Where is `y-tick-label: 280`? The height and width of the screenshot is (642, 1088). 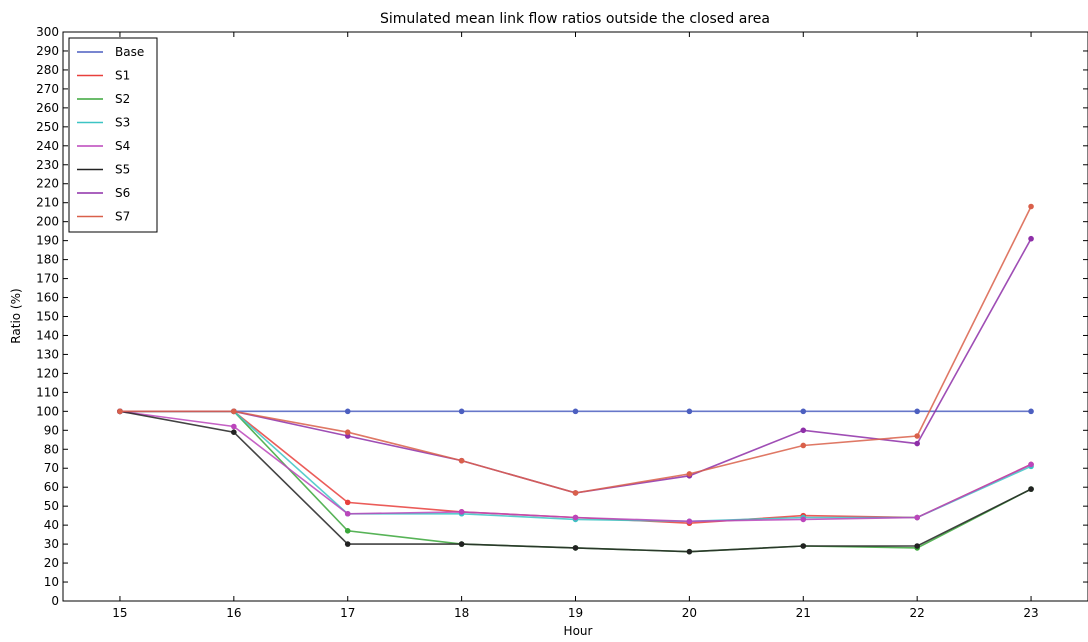 y-tick-label: 280 is located at coordinates (47, 70).